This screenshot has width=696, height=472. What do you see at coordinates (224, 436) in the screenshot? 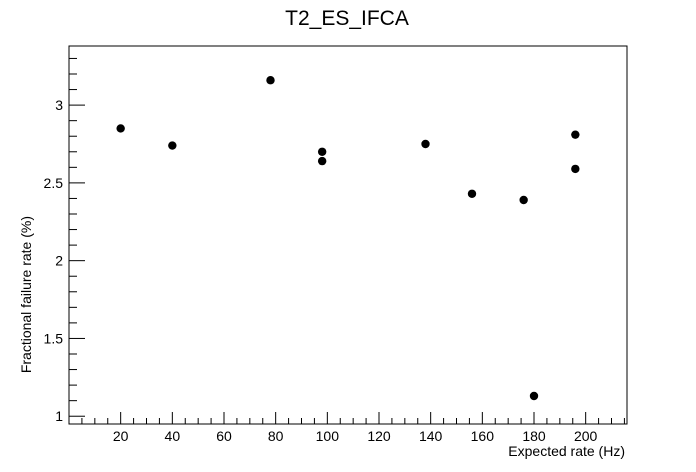
I see `x-tick-label: 60` at bounding box center [224, 436].